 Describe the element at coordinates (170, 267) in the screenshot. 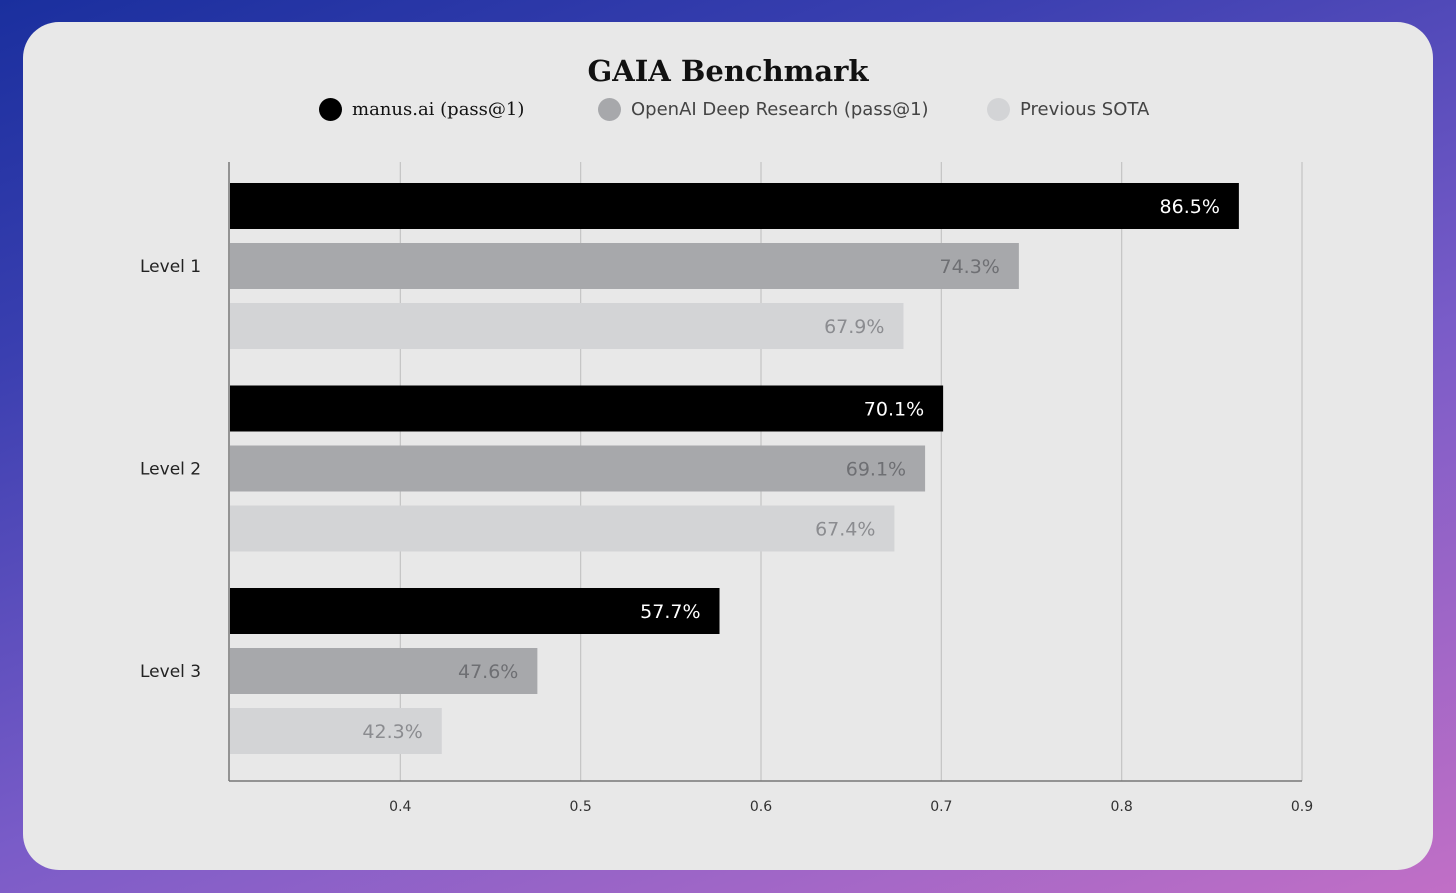

I see `category-label: Level 1` at that location.